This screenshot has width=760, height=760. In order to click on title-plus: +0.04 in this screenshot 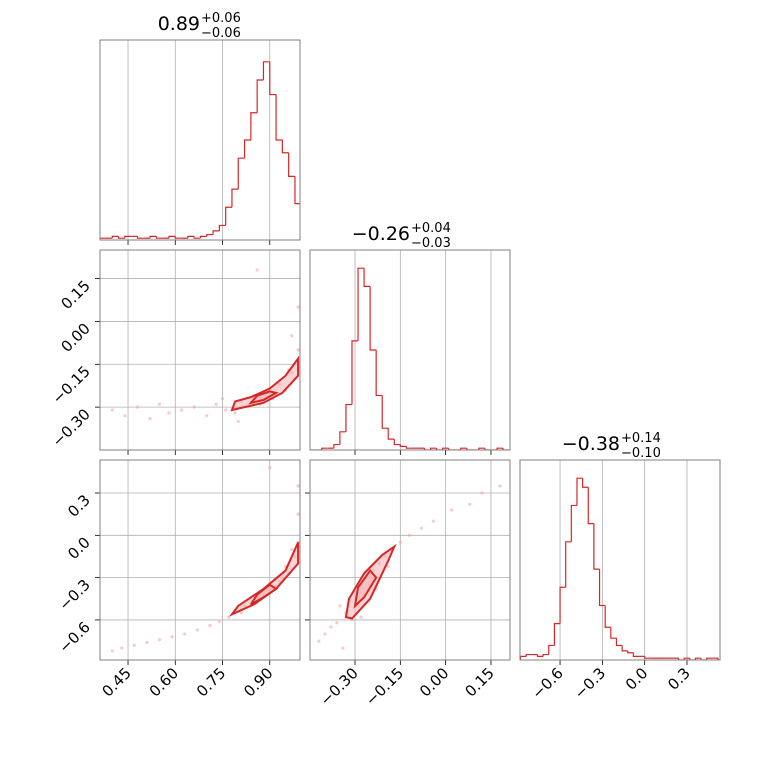, I will do `click(431, 228)`.